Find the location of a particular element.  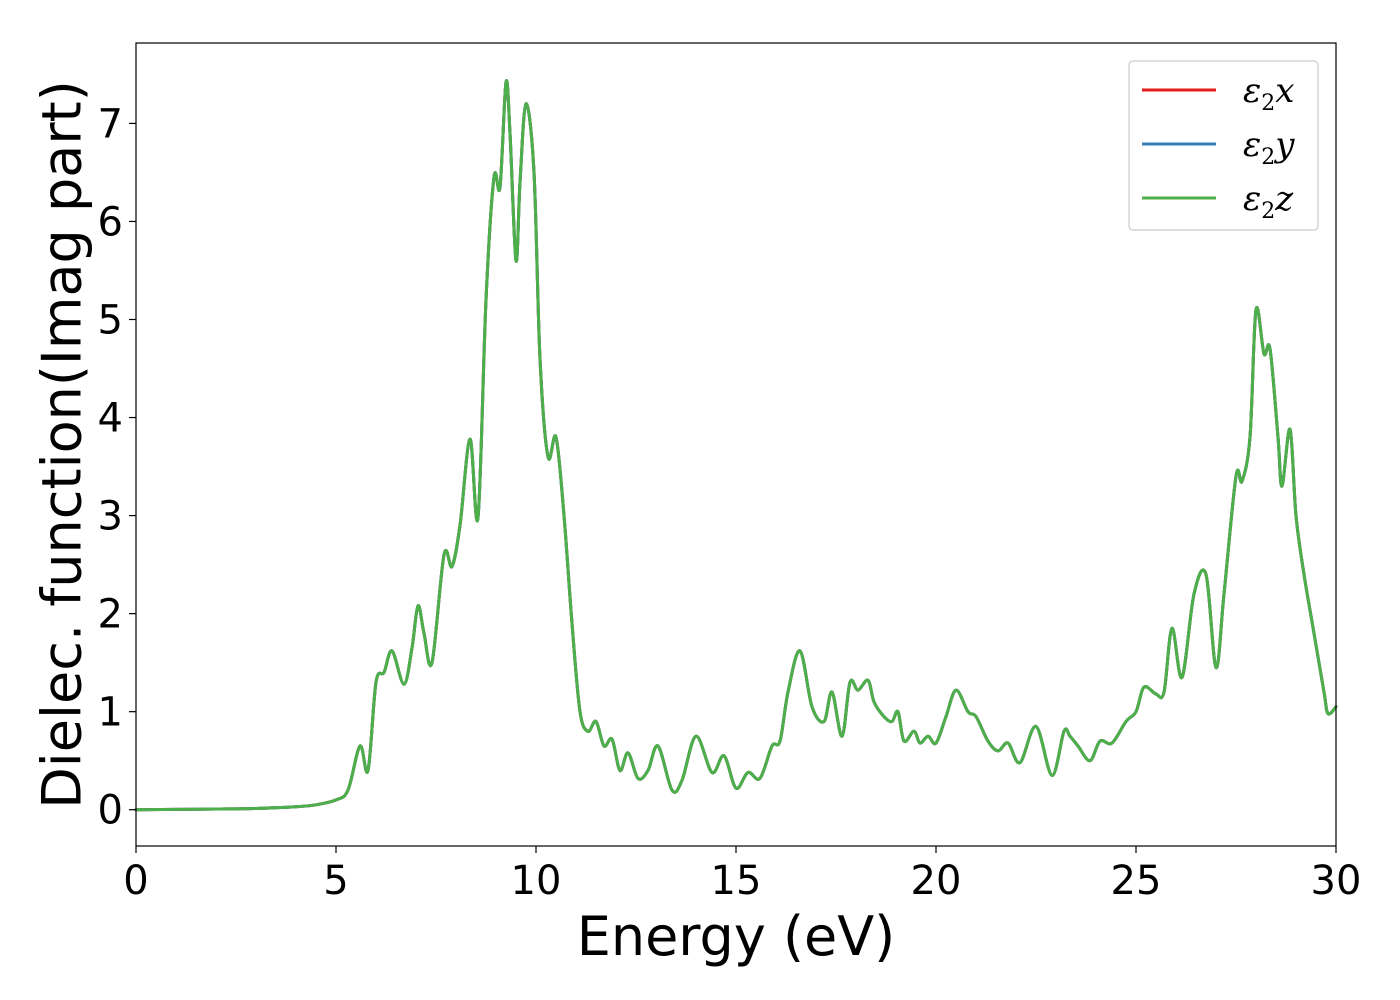

legend-box is located at coordinates (1223, 145).